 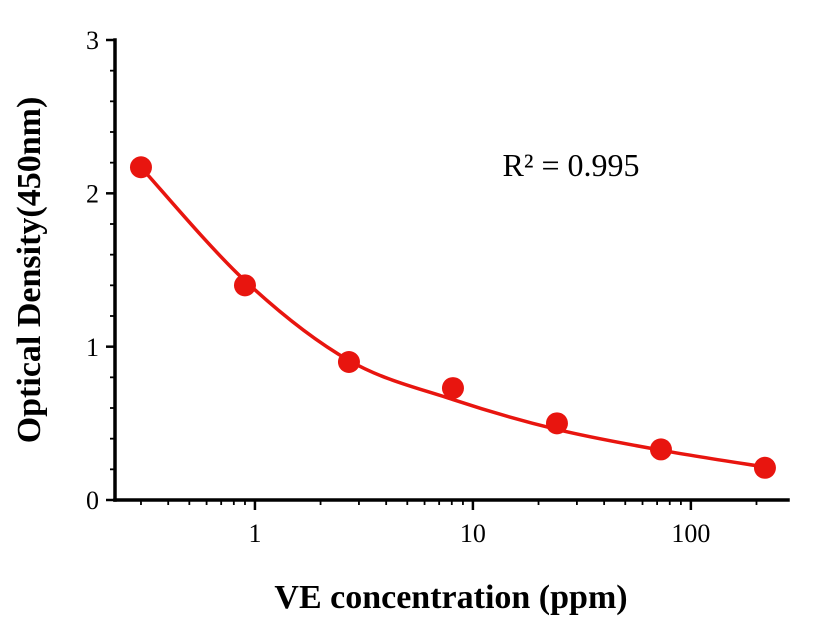 I want to click on x-tick-label: 100, so click(x=690, y=533).